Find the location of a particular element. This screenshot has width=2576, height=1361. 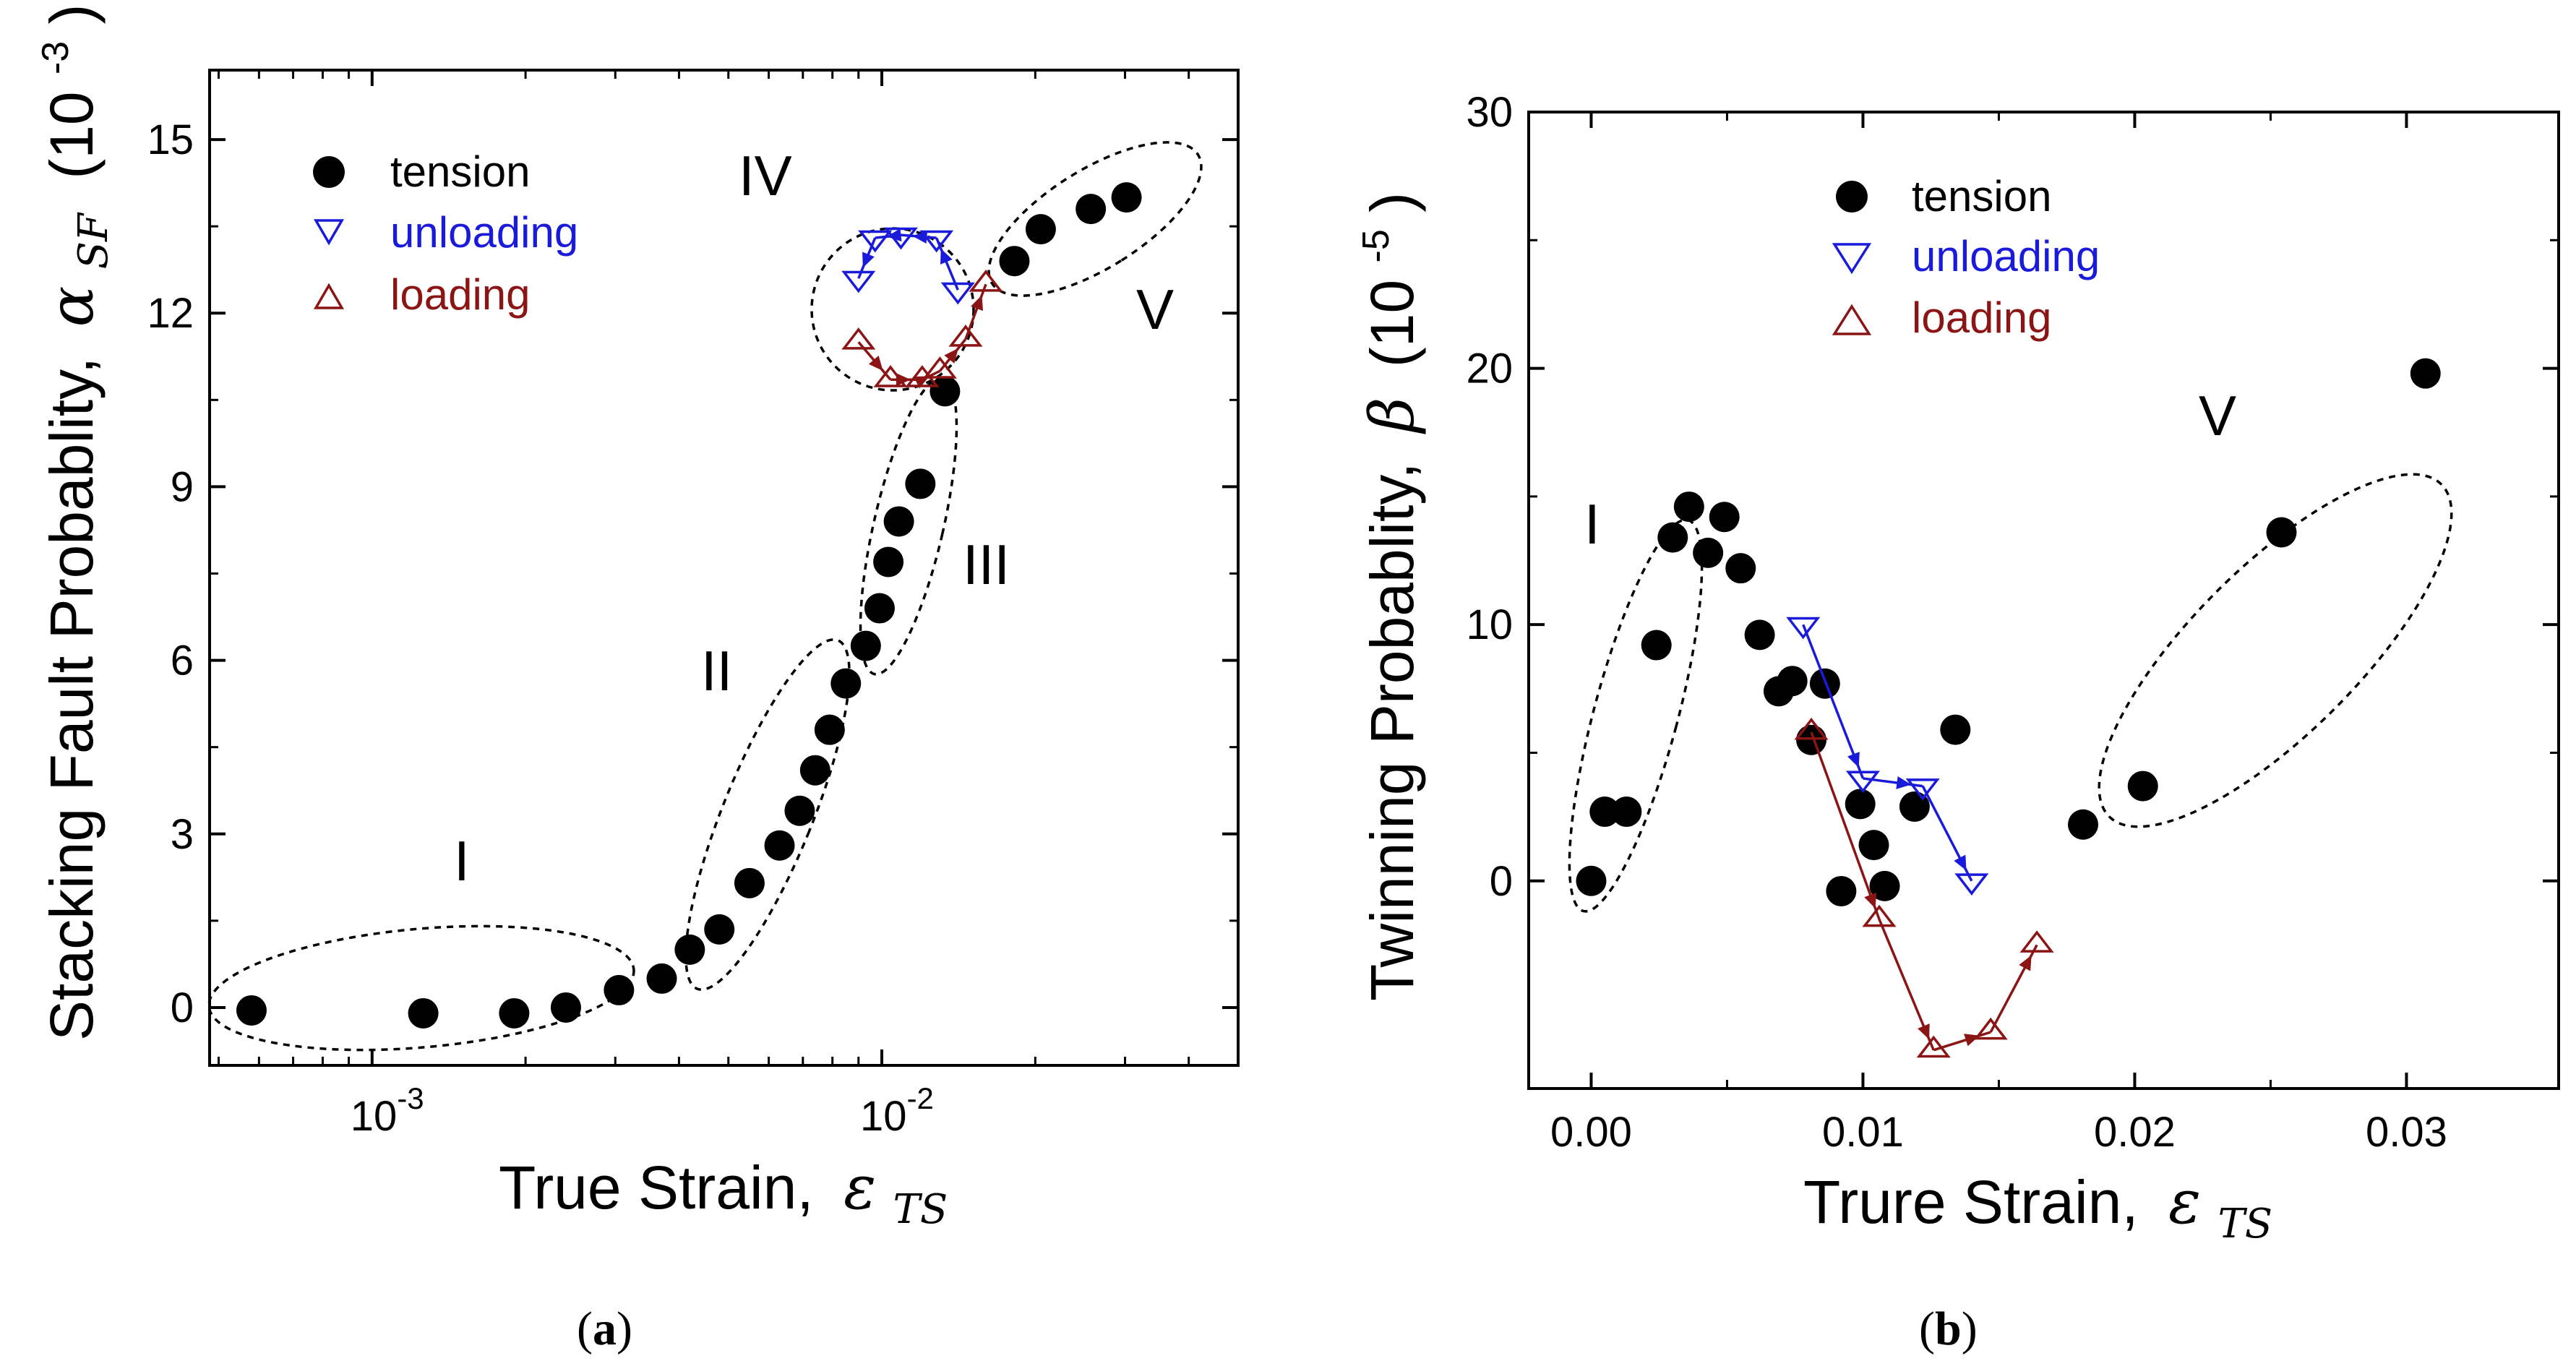

x-tick-label-a: 10-2 is located at coordinates (897, 1110).